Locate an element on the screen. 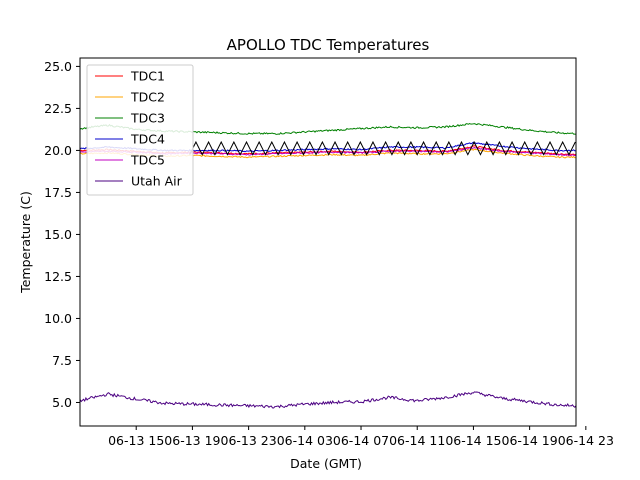 The width and height of the screenshot is (640, 480). legend-label: TDC3 is located at coordinates (147, 118).